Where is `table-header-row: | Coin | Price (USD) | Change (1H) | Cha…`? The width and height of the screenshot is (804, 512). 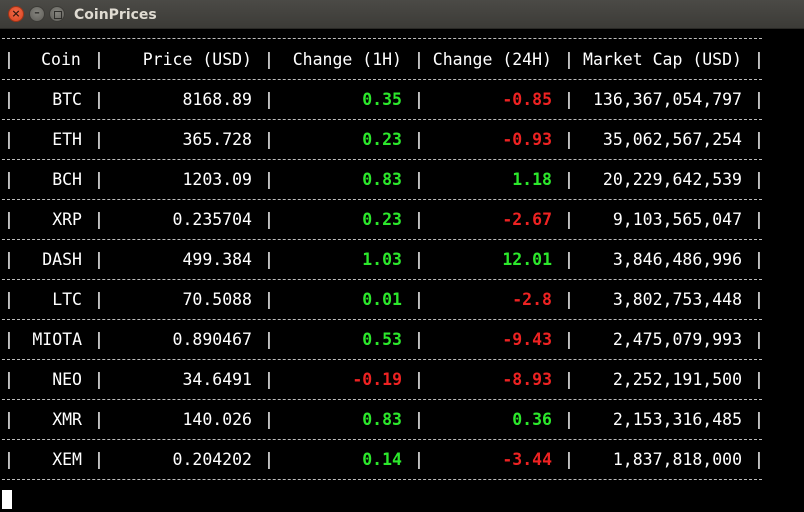 table-header-row: | Coin | Price (USD) | Change (1H) | Cha… is located at coordinates (384, 59).